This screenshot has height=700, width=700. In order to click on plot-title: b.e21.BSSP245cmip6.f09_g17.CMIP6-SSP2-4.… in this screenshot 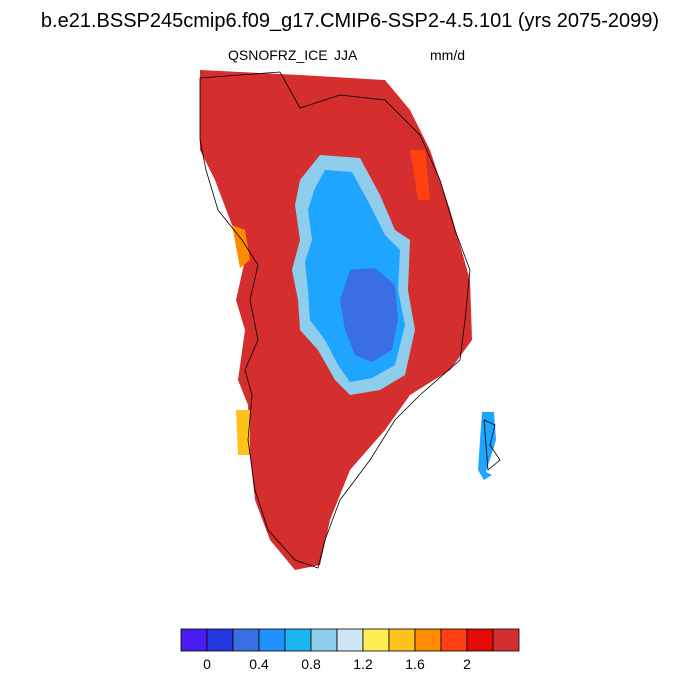, I will do `click(350, 21)`.